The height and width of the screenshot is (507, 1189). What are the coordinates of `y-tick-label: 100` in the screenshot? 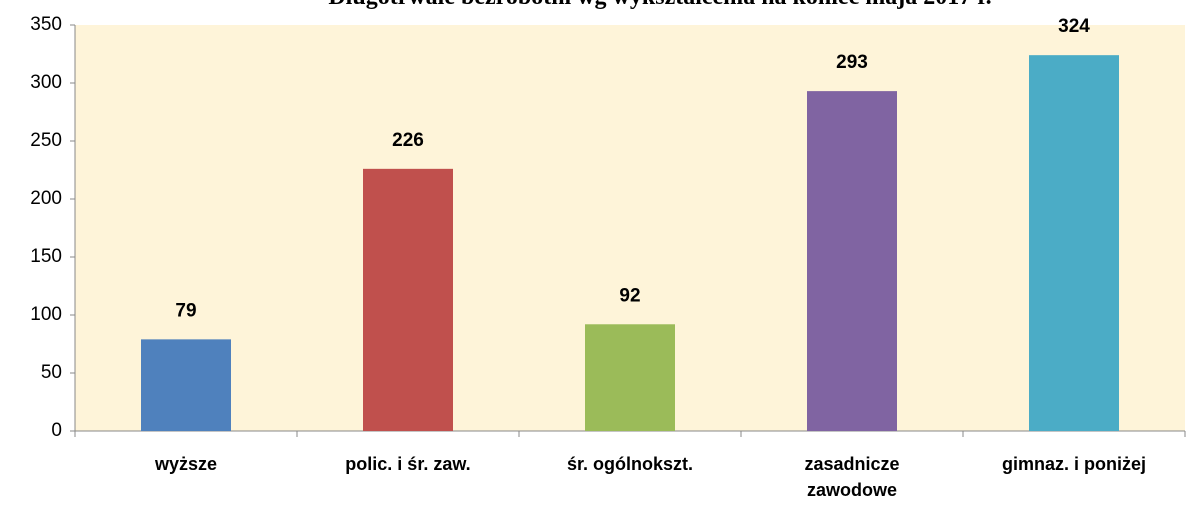 It's located at (46, 314).